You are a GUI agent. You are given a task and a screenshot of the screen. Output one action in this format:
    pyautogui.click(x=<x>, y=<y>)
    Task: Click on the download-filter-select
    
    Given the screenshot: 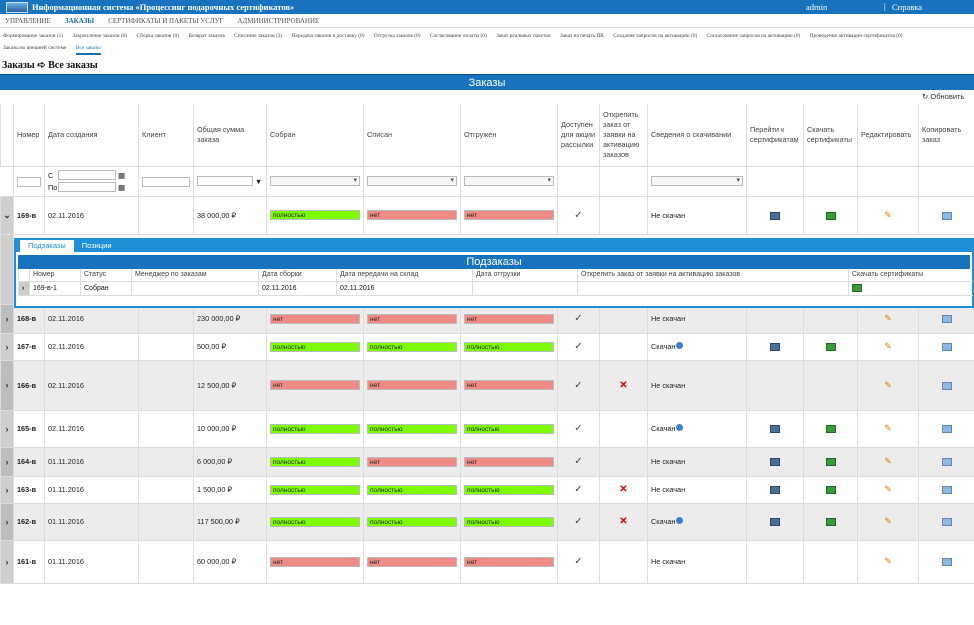 What is the action you would take?
    pyautogui.click(x=697, y=181)
    